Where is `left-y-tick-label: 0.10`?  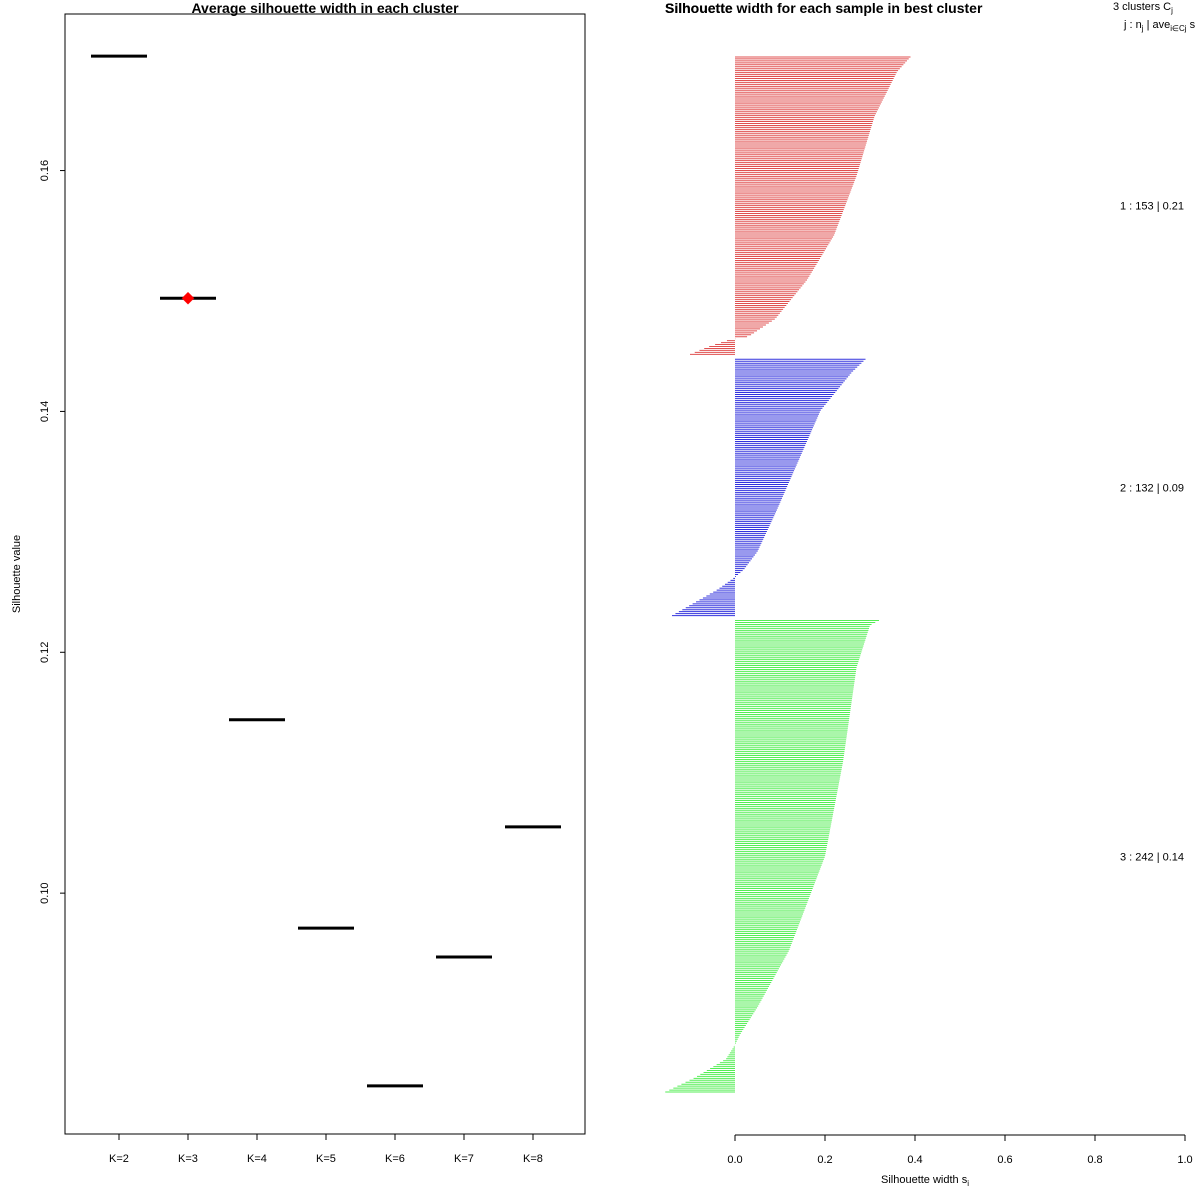 left-y-tick-label: 0.10 is located at coordinates (45, 892).